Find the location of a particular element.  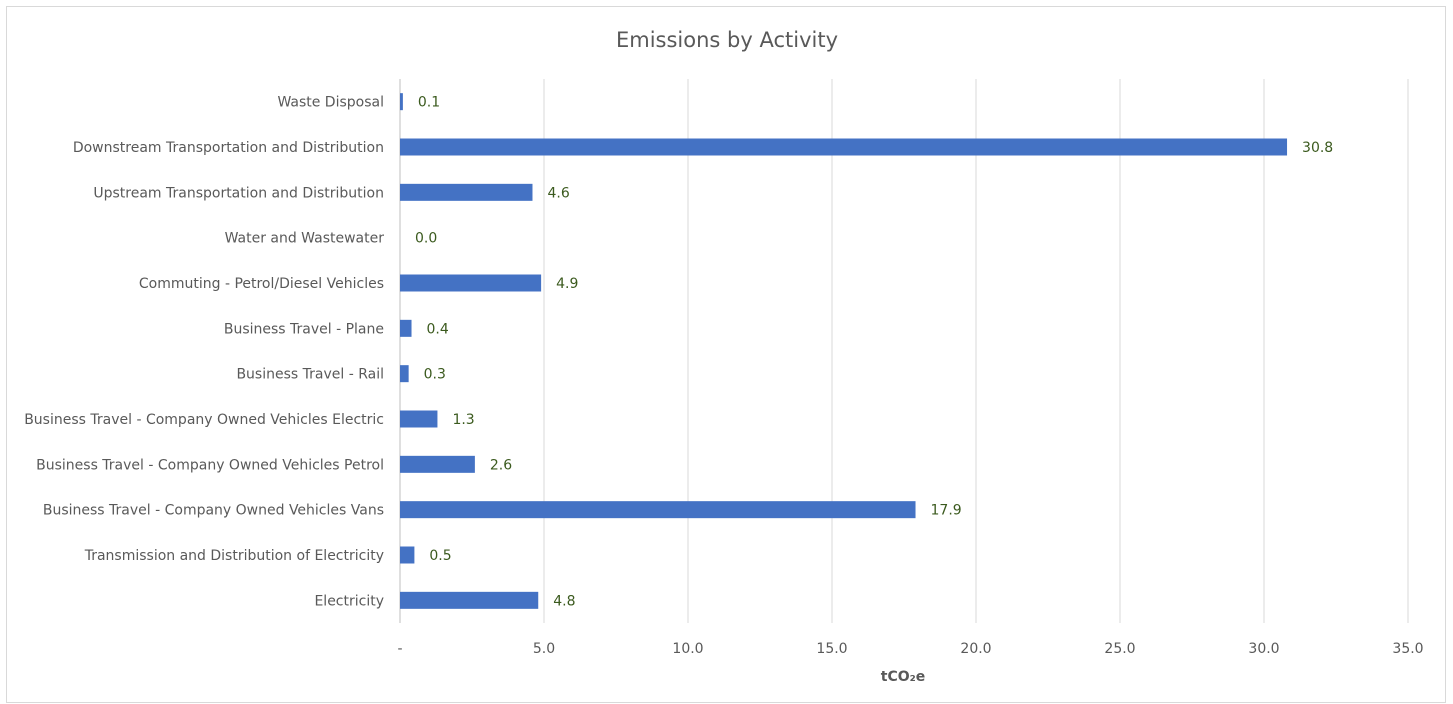

x-tick-label: 15.0 is located at coordinates (831, 649).